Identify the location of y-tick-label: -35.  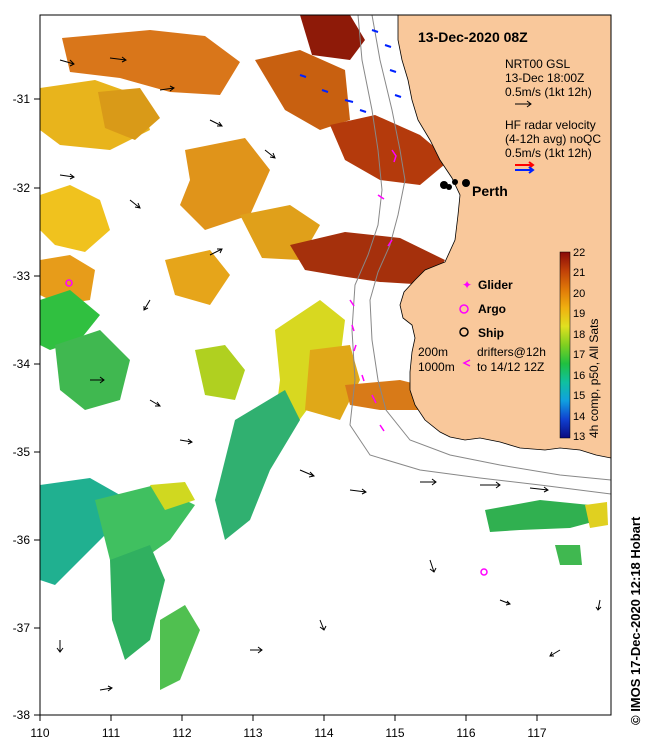
(22, 452).